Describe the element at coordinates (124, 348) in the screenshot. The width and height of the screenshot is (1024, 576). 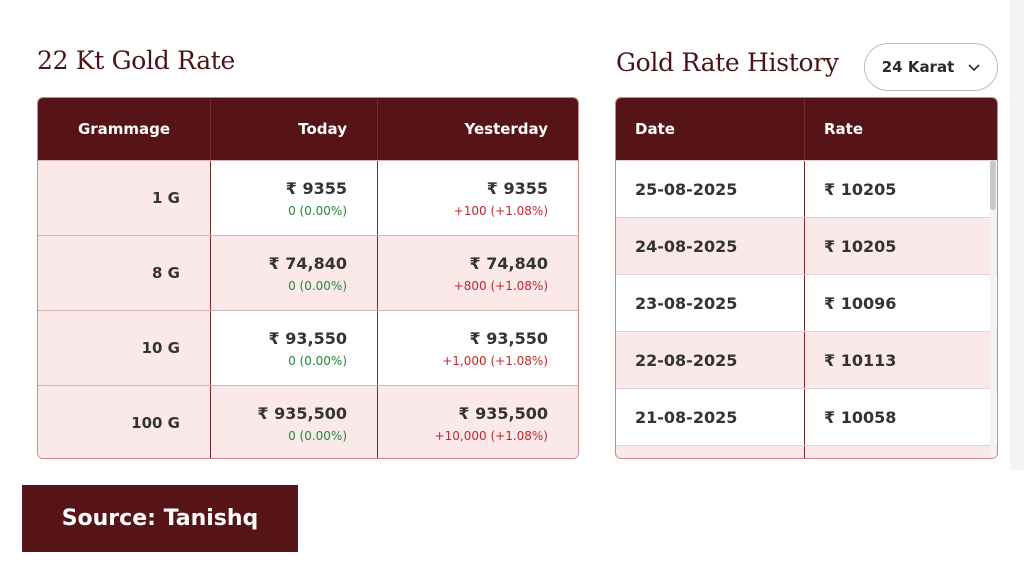
I see `grammage-cell: 10 G` at that location.